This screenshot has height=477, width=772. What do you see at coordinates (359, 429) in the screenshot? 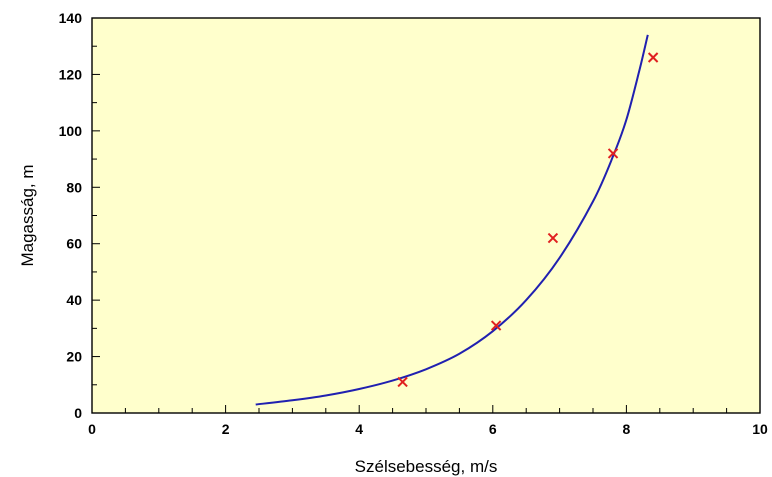
I see `x-tick-label: 4` at bounding box center [359, 429].